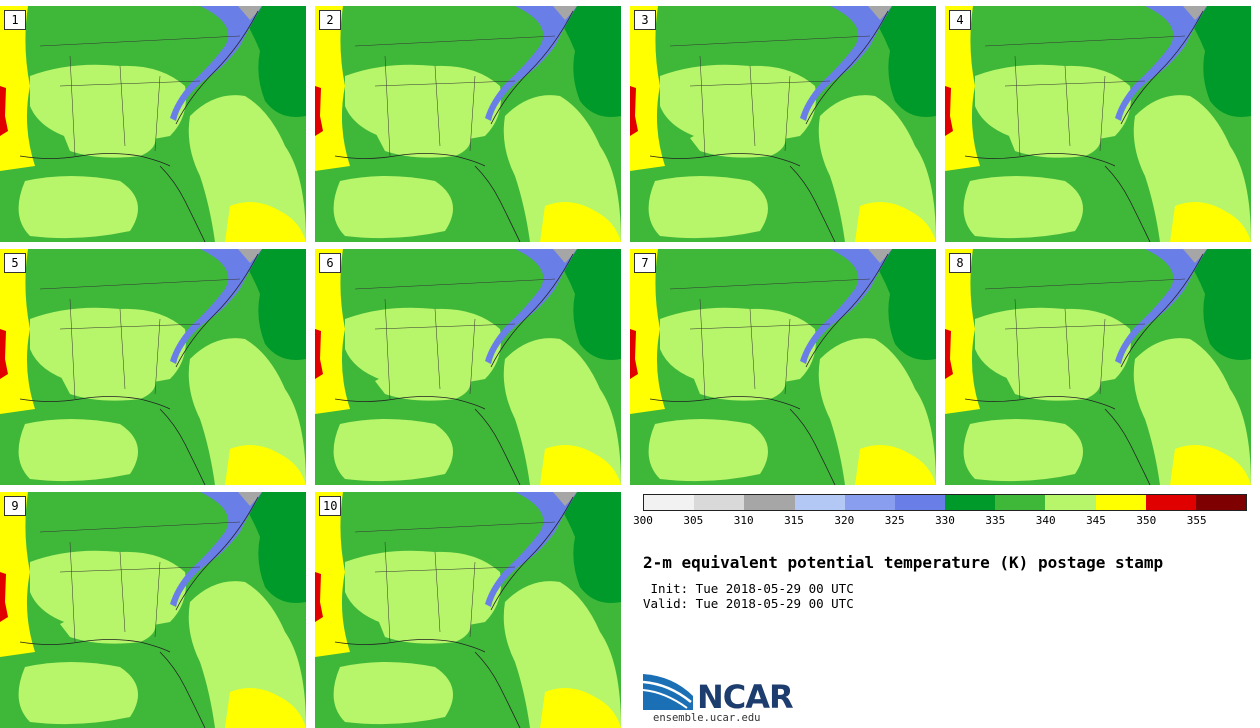  I want to click on ncar-logo: NCAR ensemble.ucar.edu, so click(733, 698).